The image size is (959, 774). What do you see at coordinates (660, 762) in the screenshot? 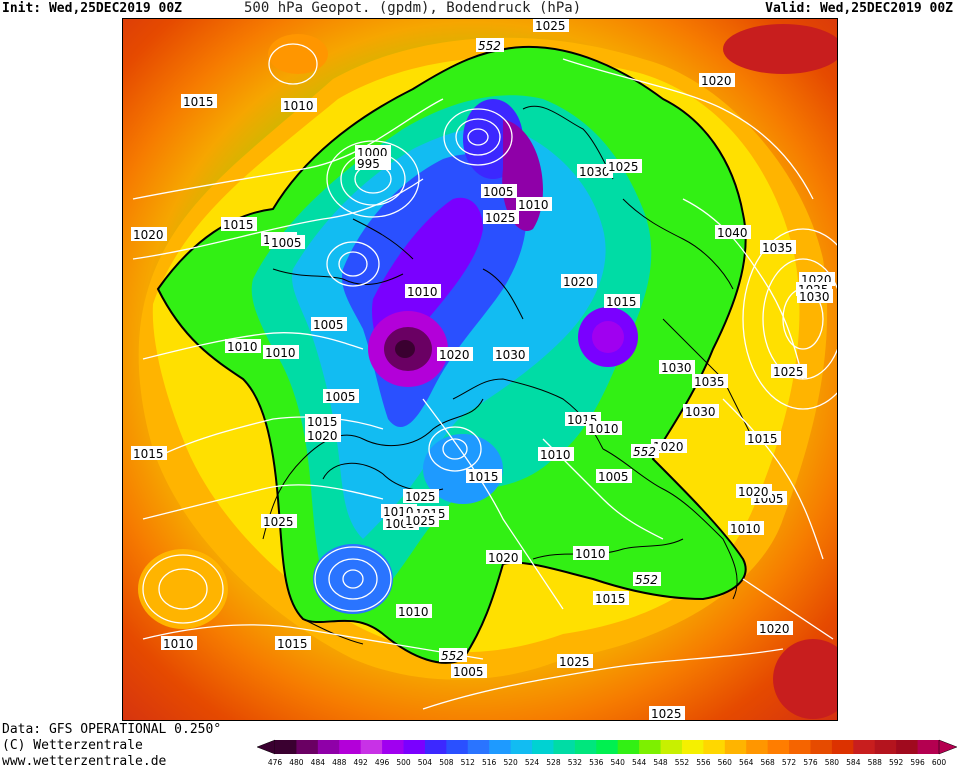
I see `colorbar-tick-label: 548` at bounding box center [660, 762].